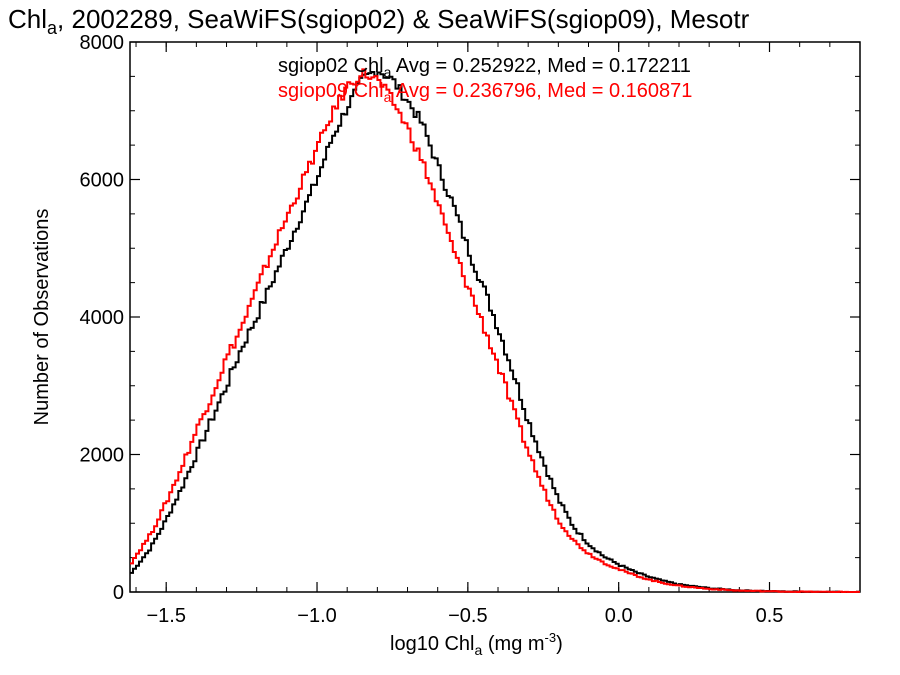  What do you see at coordinates (27, 19) in the screenshot?
I see `title-prefix: Chl` at bounding box center [27, 19].